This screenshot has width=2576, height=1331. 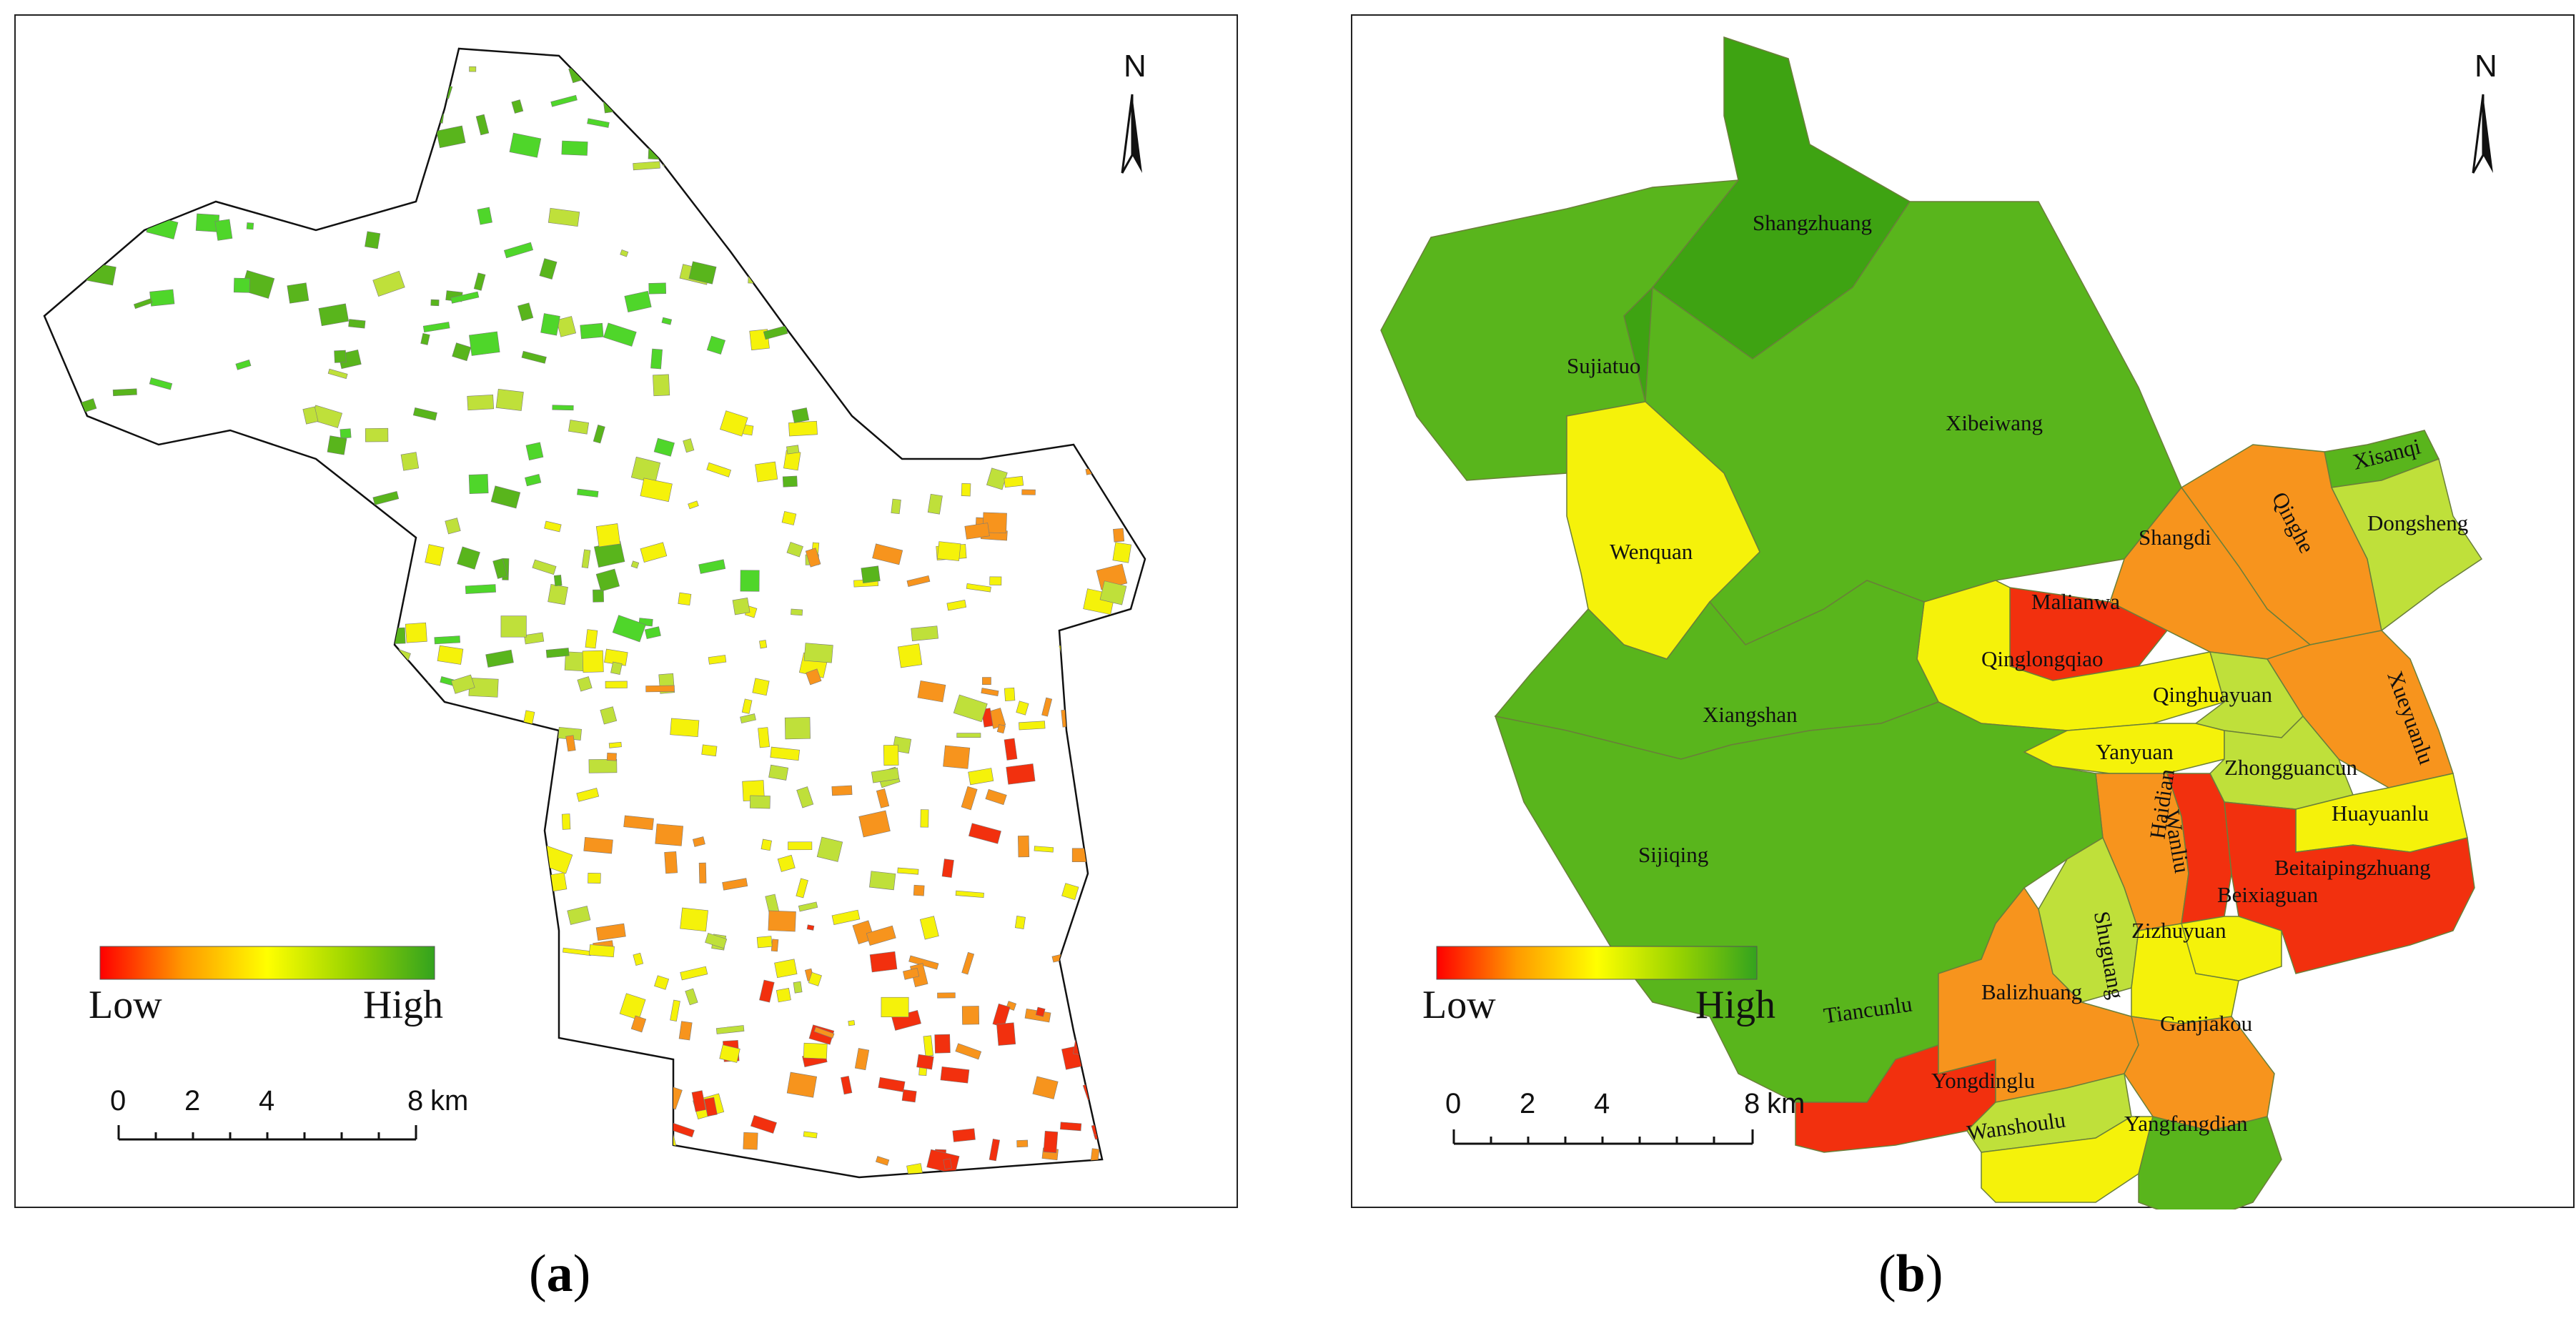 I want to click on scale-tick-8: 8, so click(x=1752, y=1104).